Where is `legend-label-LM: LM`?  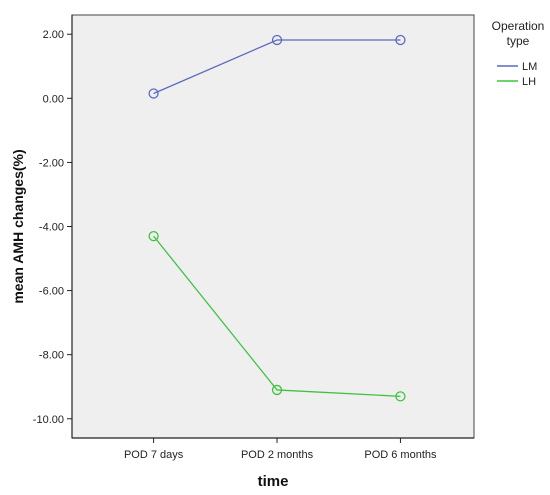 legend-label-LM: LM is located at coordinates (529, 67).